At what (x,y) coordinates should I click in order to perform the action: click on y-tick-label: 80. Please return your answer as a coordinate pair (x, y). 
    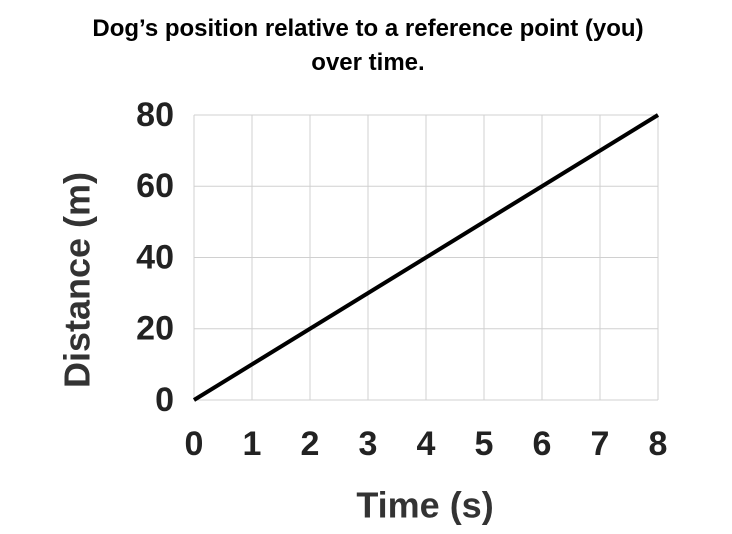
    Looking at the image, I should click on (155, 115).